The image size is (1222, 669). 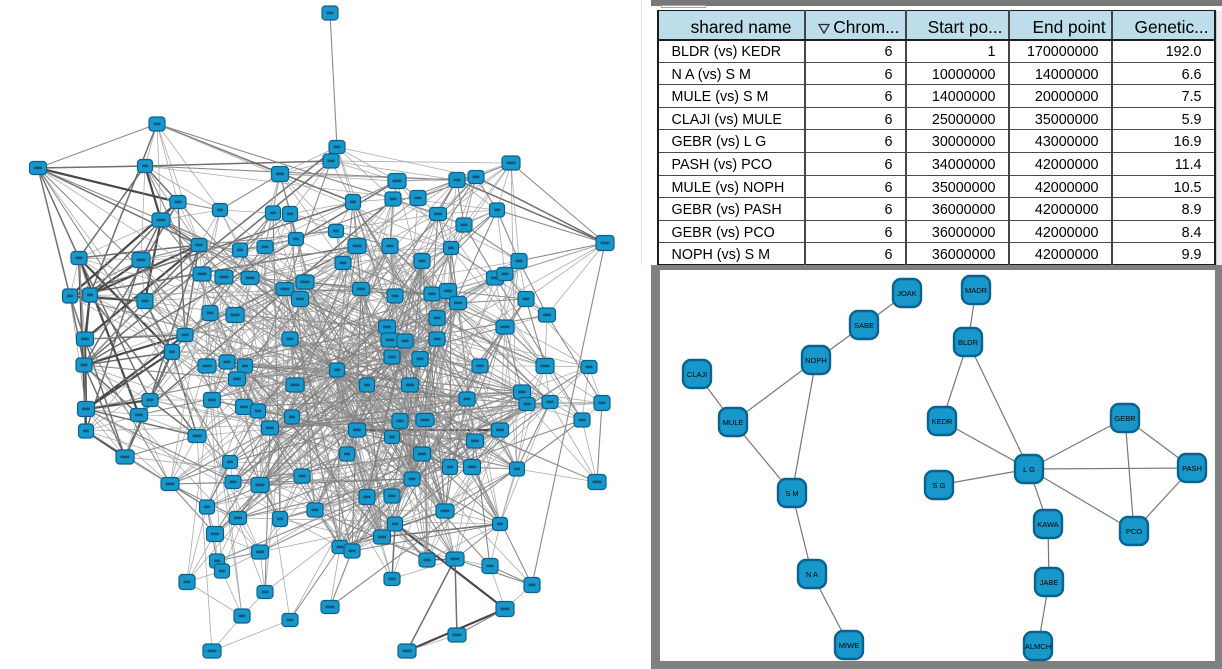 What do you see at coordinates (733, 422) in the screenshot?
I see `svg-text: MULE` at bounding box center [733, 422].